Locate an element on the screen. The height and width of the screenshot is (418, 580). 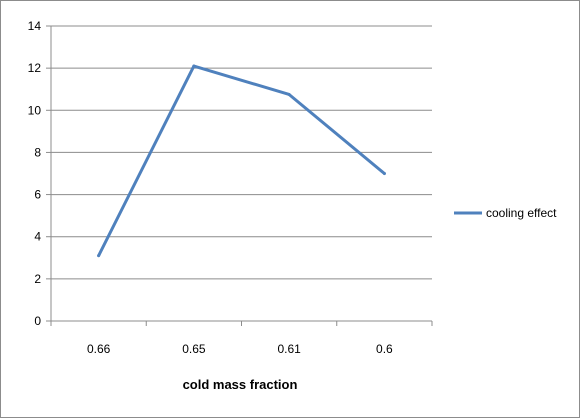
y-tick-label: 10 is located at coordinates (35, 110).